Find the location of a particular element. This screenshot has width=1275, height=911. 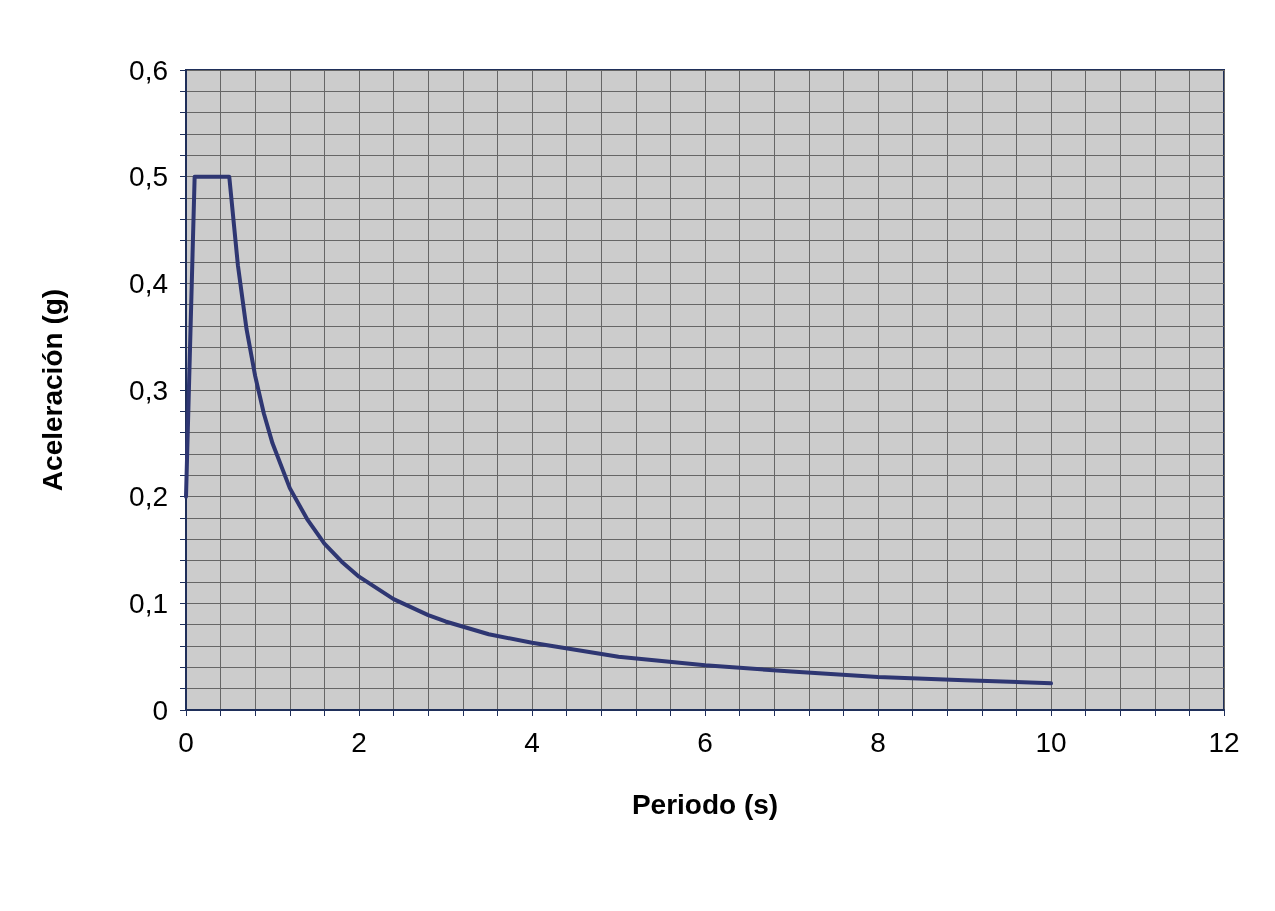

y-tick-label: 0,6 is located at coordinates (148, 70).